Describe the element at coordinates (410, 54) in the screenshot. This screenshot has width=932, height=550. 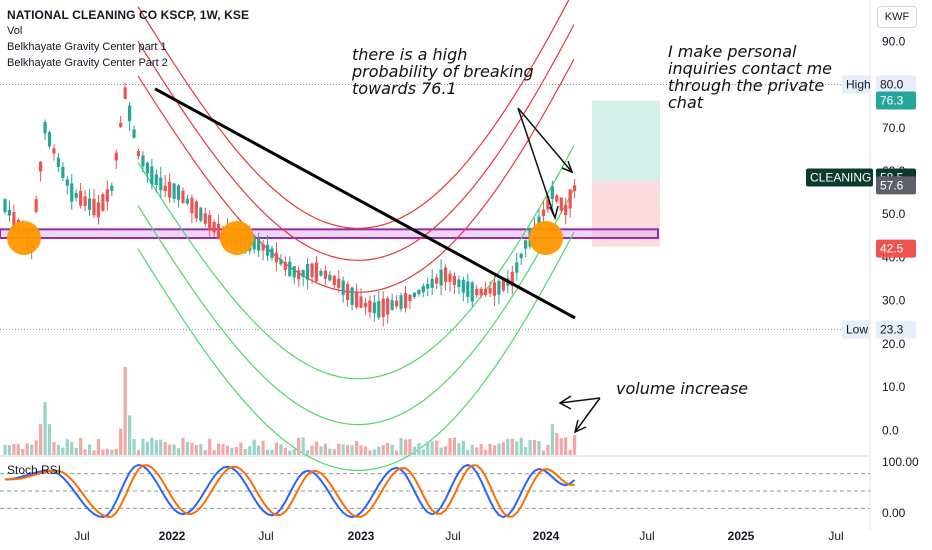
I see `annotation-breakout-line-1: there is a high` at that location.